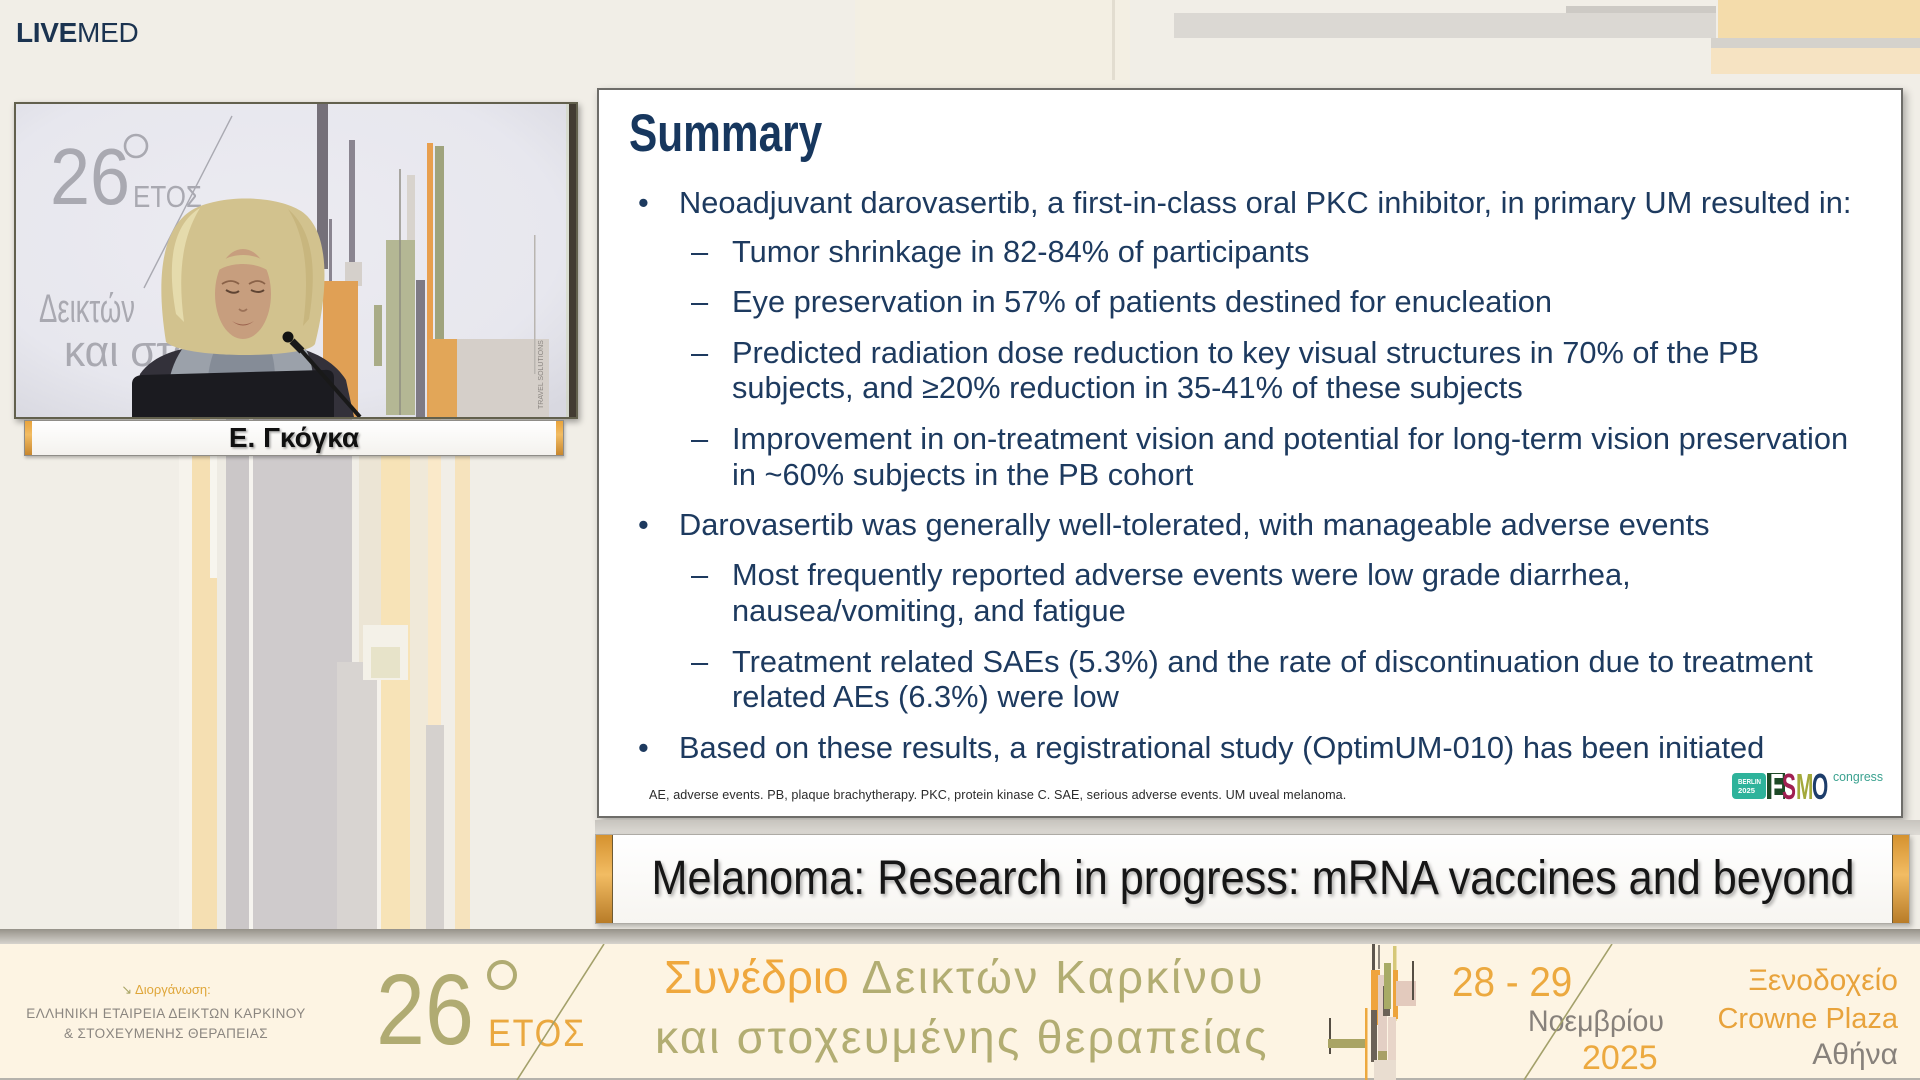  What do you see at coordinates (167, 196) in the screenshot?
I see `svg-text: ΕΤΟΣ` at bounding box center [167, 196].